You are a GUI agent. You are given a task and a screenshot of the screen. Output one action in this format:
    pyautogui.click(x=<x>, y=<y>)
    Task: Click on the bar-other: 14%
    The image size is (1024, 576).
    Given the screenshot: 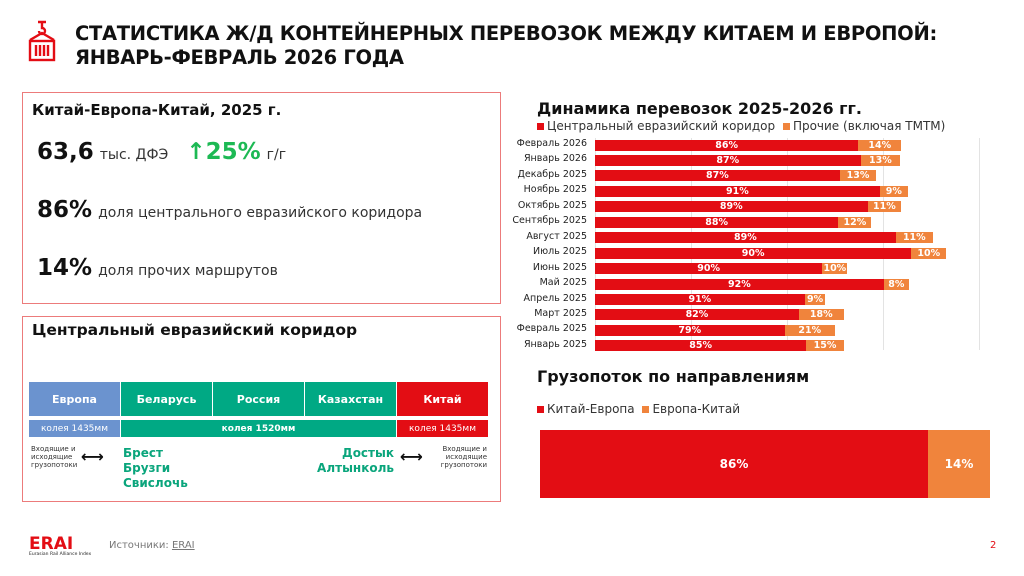 What is the action you would take?
    pyautogui.click(x=880, y=145)
    